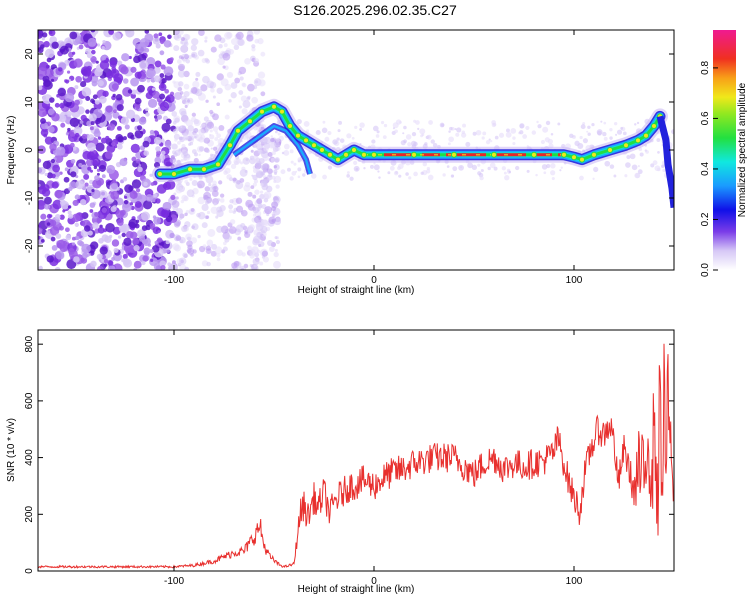  Describe the element at coordinates (574, 280) in the screenshot. I see `spectrogram-xtick-label-2: 100` at that location.